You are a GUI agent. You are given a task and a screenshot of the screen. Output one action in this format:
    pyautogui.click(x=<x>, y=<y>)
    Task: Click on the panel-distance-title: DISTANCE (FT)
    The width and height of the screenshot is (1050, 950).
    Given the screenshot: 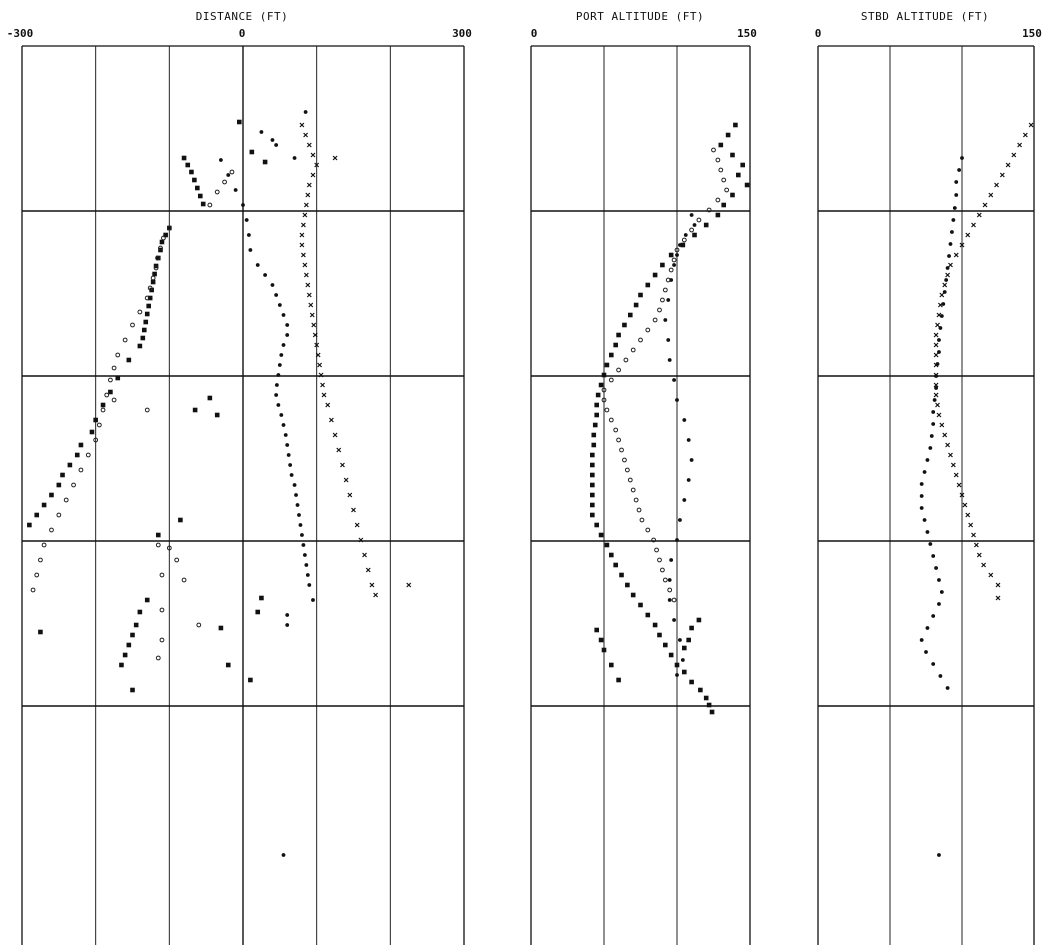 What is the action you would take?
    pyautogui.click(x=242, y=16)
    